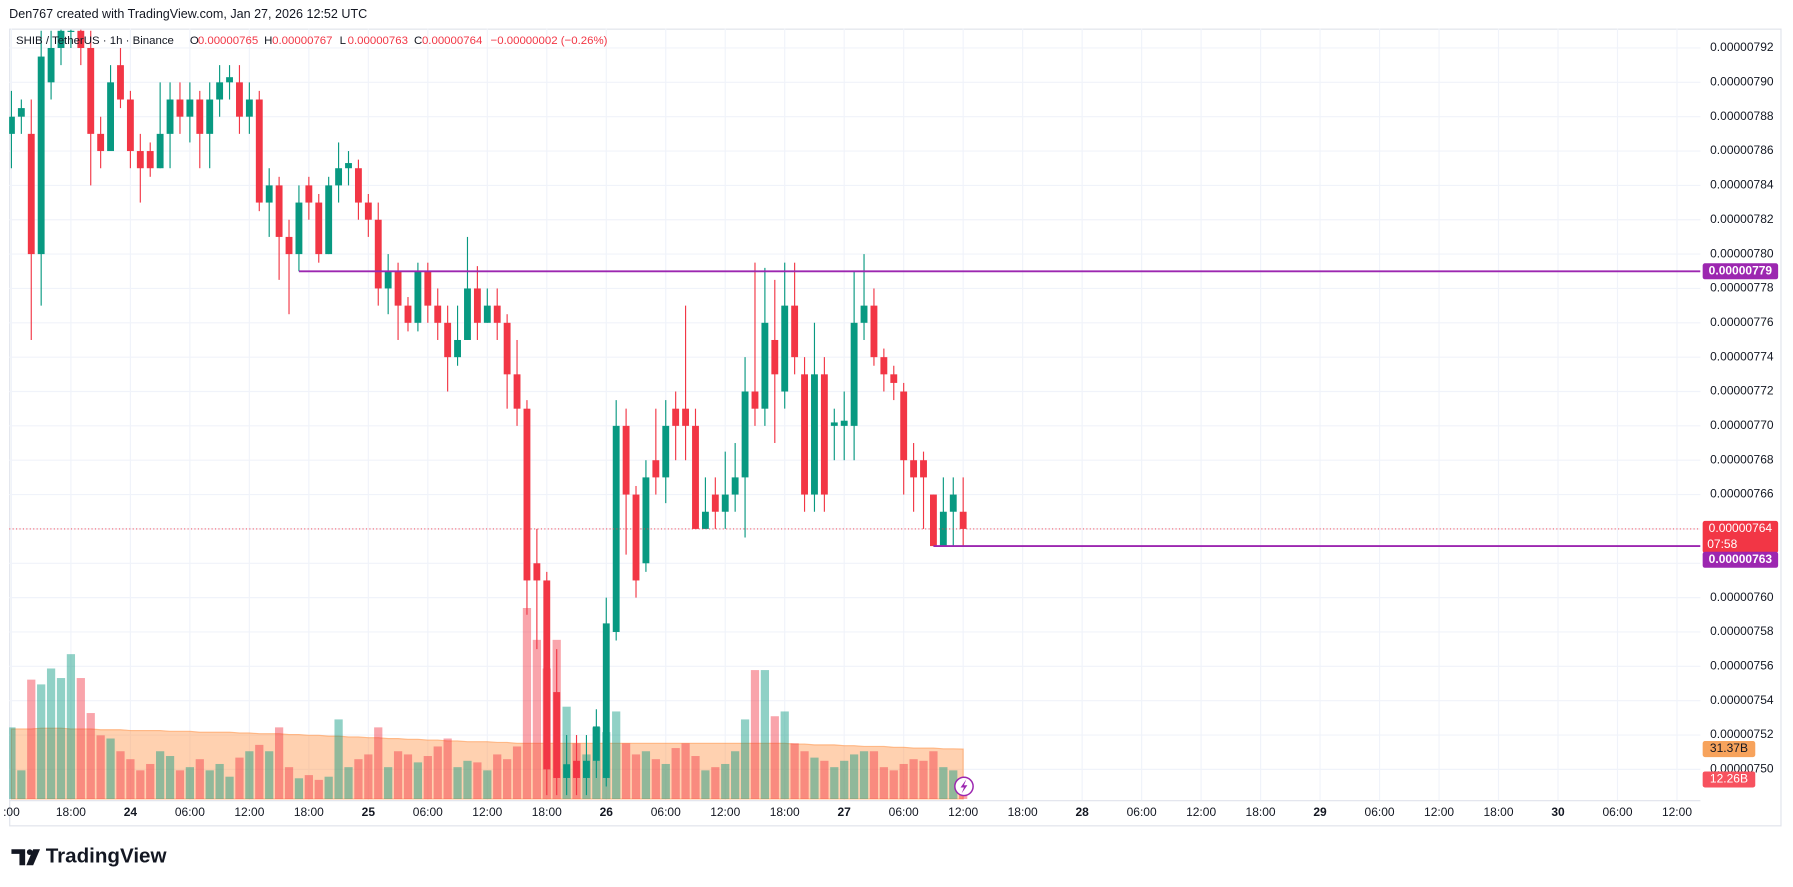 The image size is (1793, 887). Describe the element at coordinates (1742, 47) in the screenshot. I see `y-tick-label: 0.00000792` at that location.